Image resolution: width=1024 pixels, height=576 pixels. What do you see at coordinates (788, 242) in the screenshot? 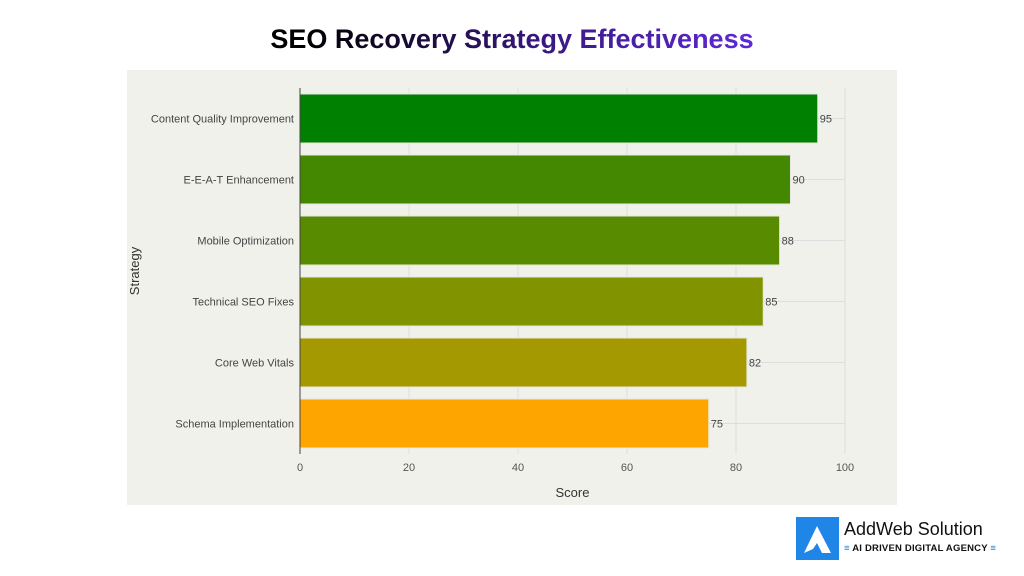
I see `data-label: 88` at bounding box center [788, 242].